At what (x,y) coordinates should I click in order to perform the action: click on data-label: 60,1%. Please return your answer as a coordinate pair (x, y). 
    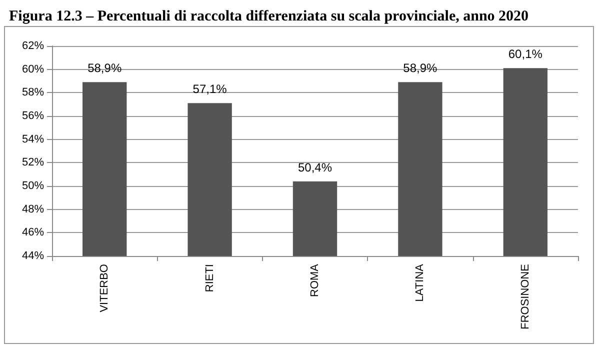
    Looking at the image, I should click on (525, 54).